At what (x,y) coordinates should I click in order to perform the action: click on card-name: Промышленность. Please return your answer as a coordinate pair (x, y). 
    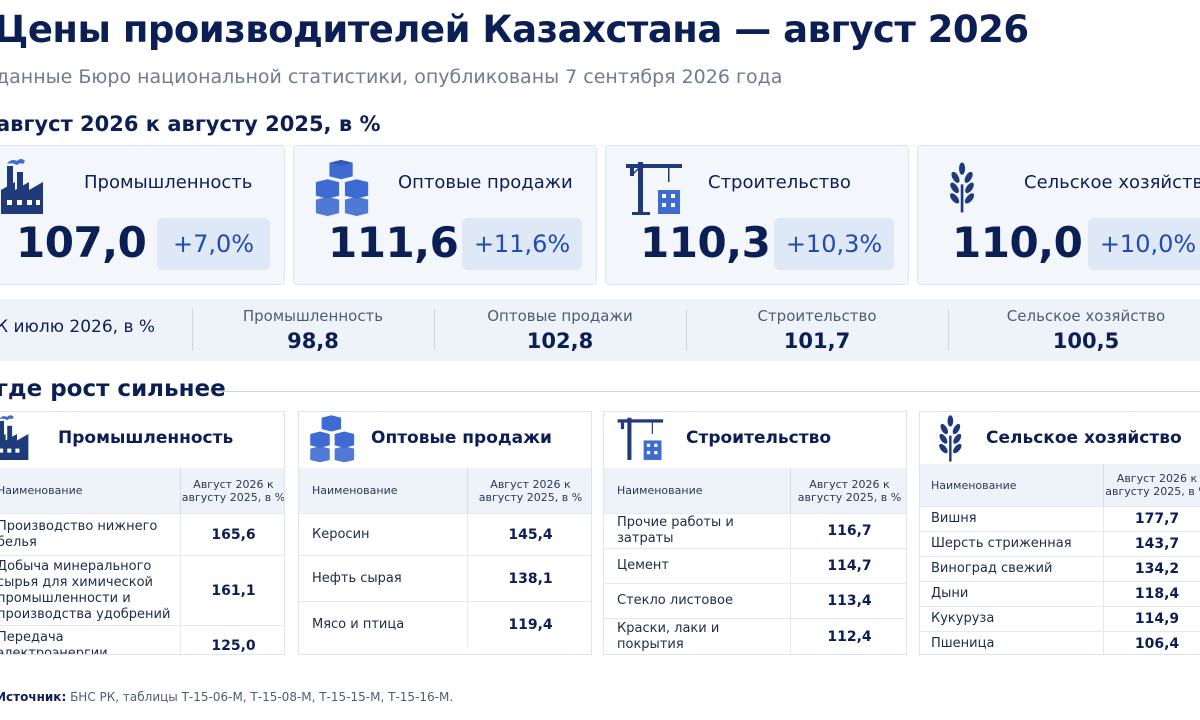
    Looking at the image, I should click on (168, 182).